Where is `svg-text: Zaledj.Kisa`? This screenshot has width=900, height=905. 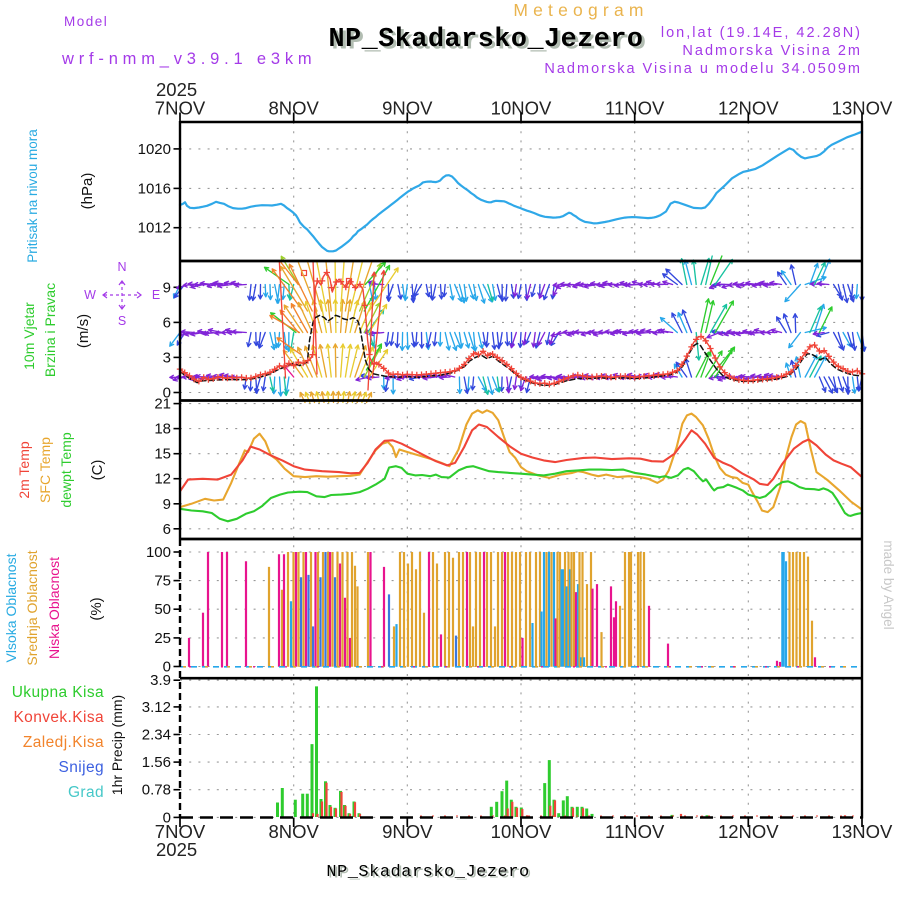
svg-text: Zaledj.Kisa is located at coordinates (63, 742).